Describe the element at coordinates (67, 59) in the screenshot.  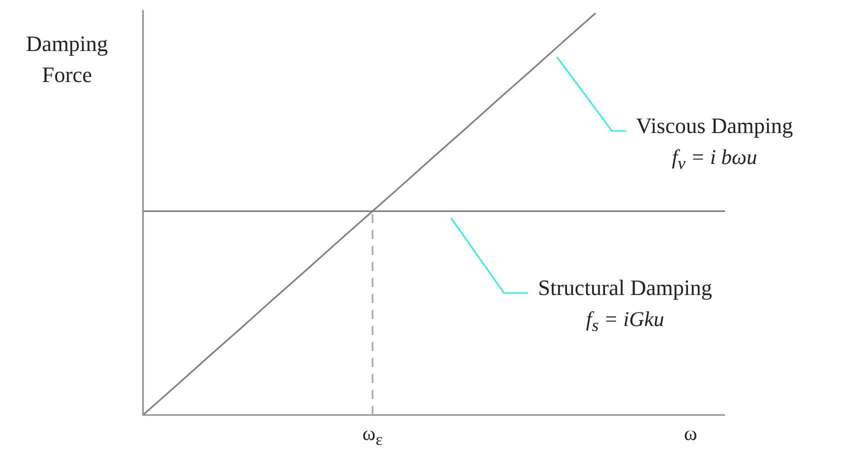
I see `y-axis-title: Damping Force` at that location.